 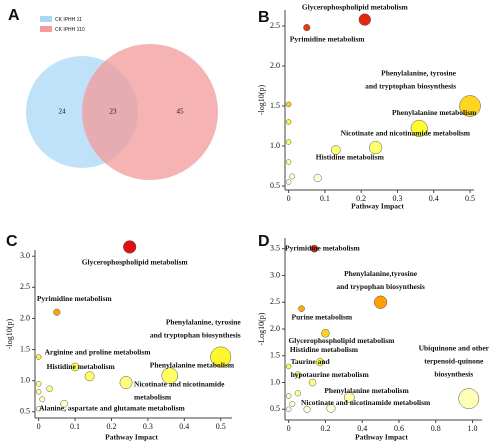 I want to click on point-label: Phenylalanine, tyrosine, so click(x=204, y=322).